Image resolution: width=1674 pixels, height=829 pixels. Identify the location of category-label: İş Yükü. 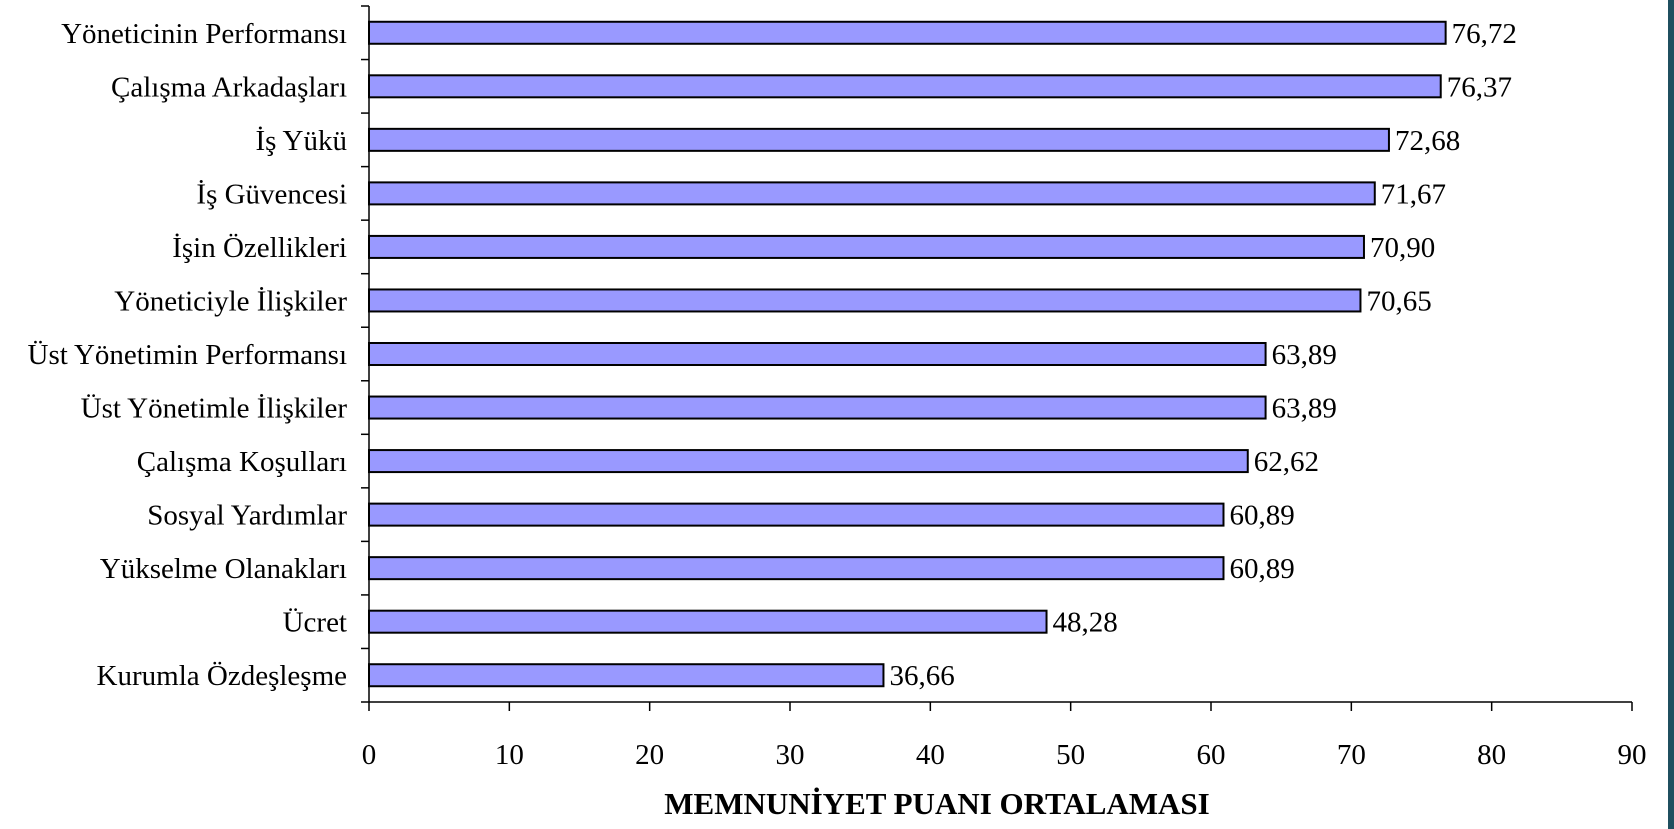
(301, 141).